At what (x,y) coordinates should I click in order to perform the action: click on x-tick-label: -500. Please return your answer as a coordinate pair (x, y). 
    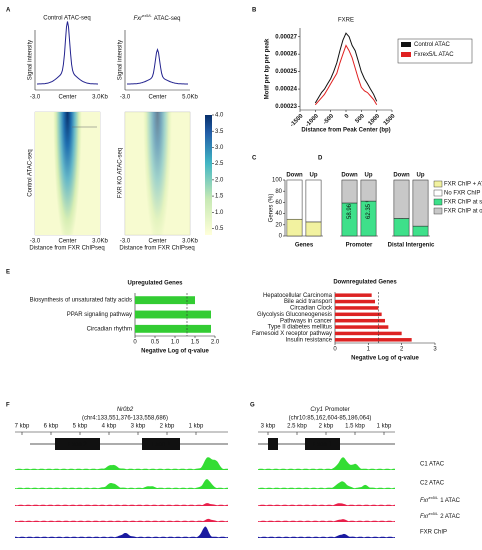
    Looking at the image, I should click on (328, 119).